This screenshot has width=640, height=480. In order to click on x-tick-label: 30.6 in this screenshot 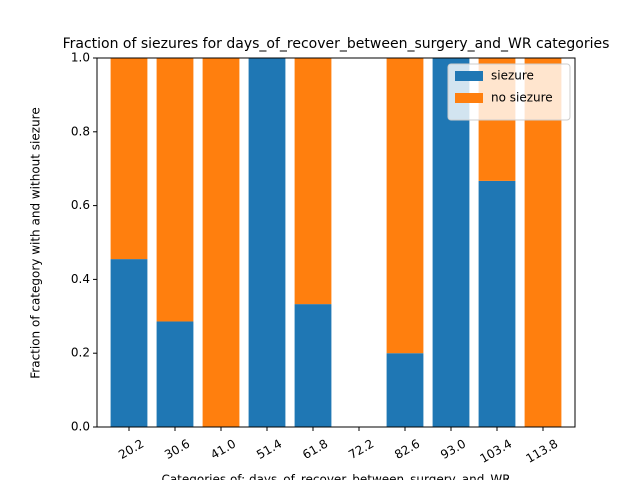, I will do `click(177, 449)`.